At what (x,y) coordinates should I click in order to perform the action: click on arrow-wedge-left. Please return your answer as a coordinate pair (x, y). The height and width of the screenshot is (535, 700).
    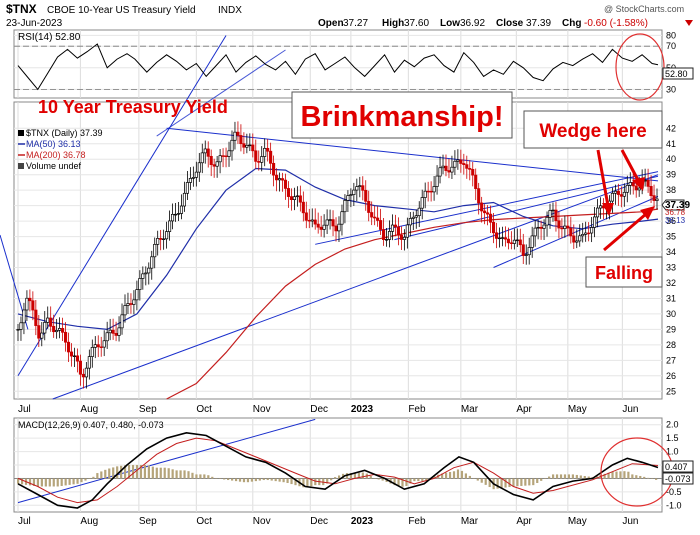
    Looking at the image, I should click on (603, 178).